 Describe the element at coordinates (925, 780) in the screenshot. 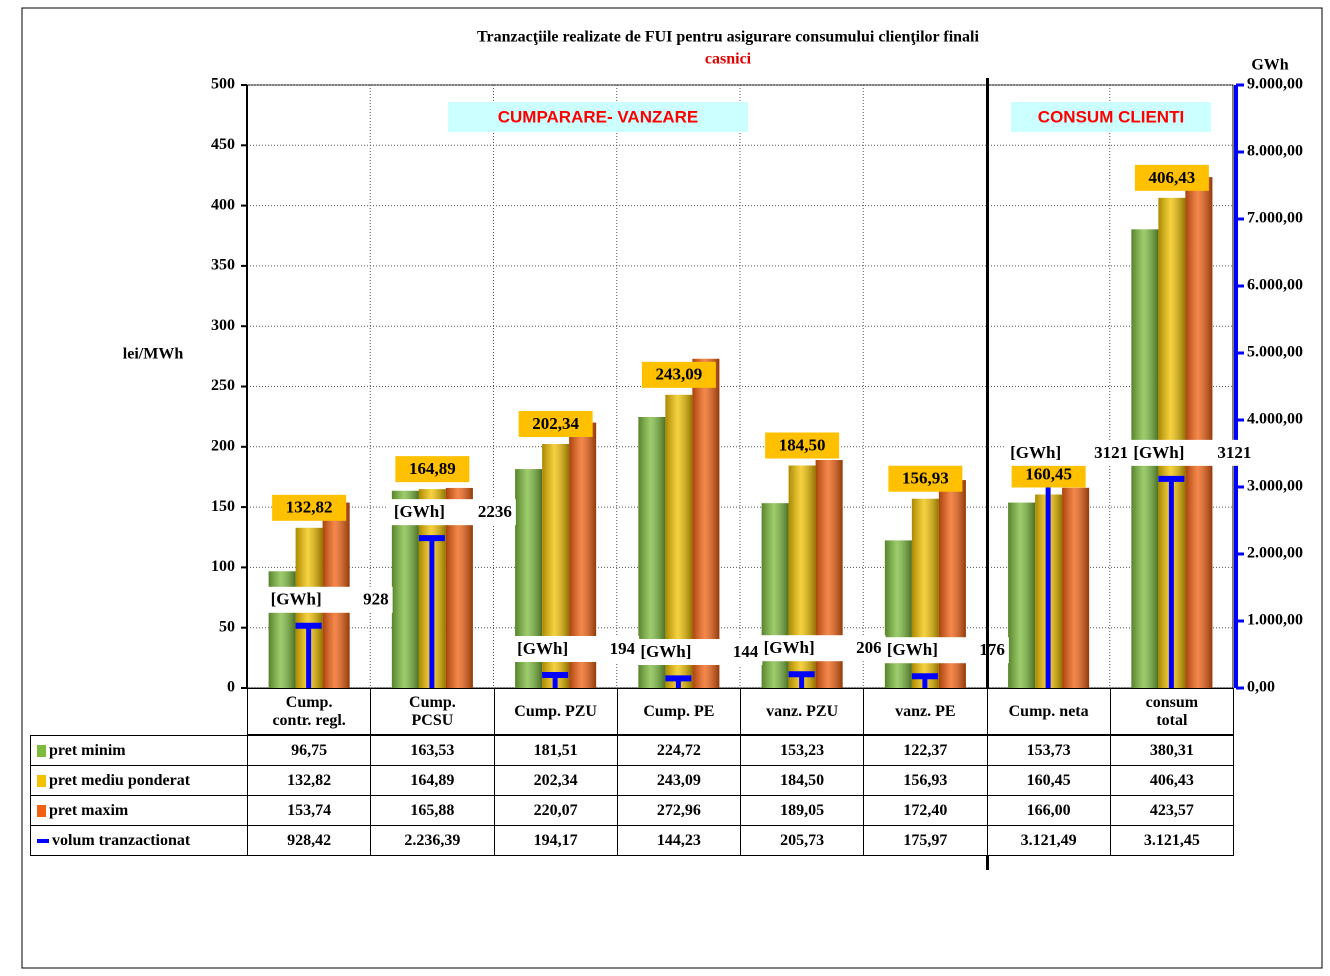

I see `table-cell: 156,93` at that location.